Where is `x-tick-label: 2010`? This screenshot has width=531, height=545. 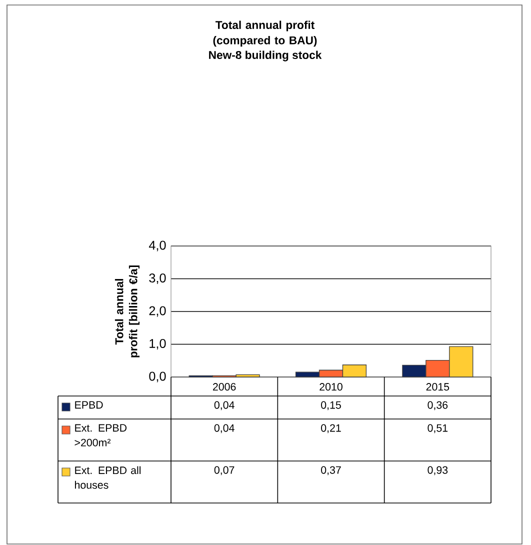 x-tick-label: 2010 is located at coordinates (331, 387).